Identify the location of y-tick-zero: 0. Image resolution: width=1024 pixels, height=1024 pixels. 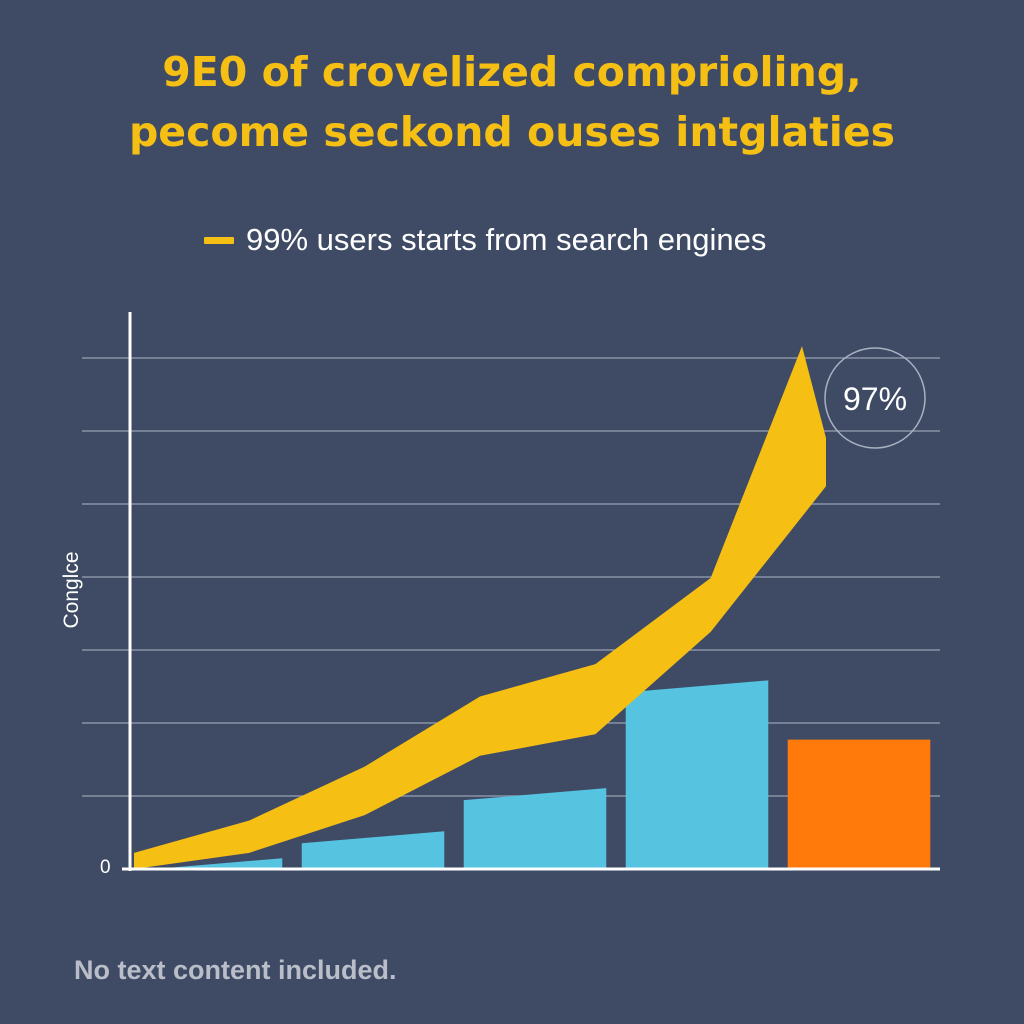
(105, 867).